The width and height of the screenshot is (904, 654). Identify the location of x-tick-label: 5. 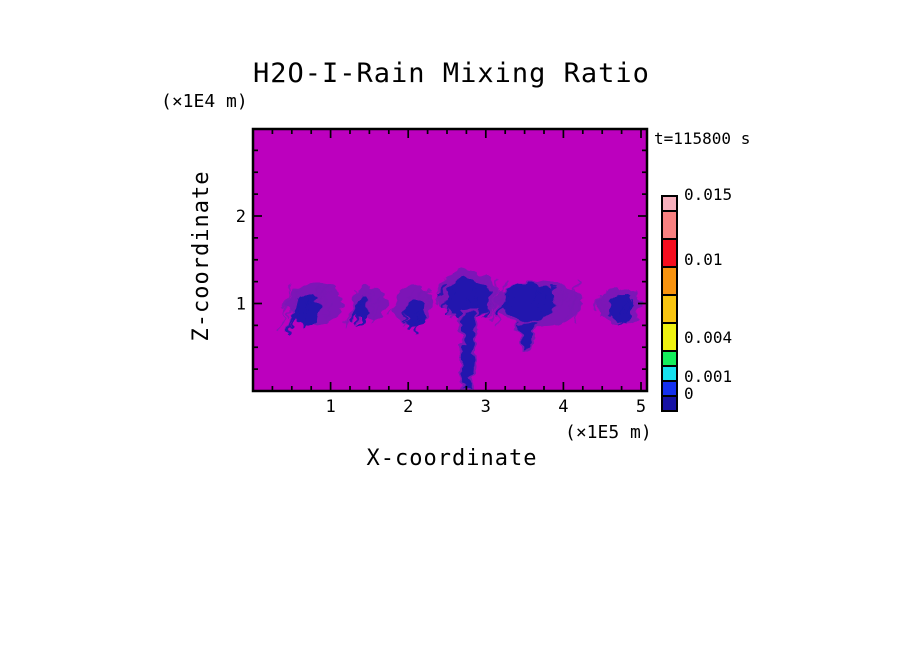
(641, 407).